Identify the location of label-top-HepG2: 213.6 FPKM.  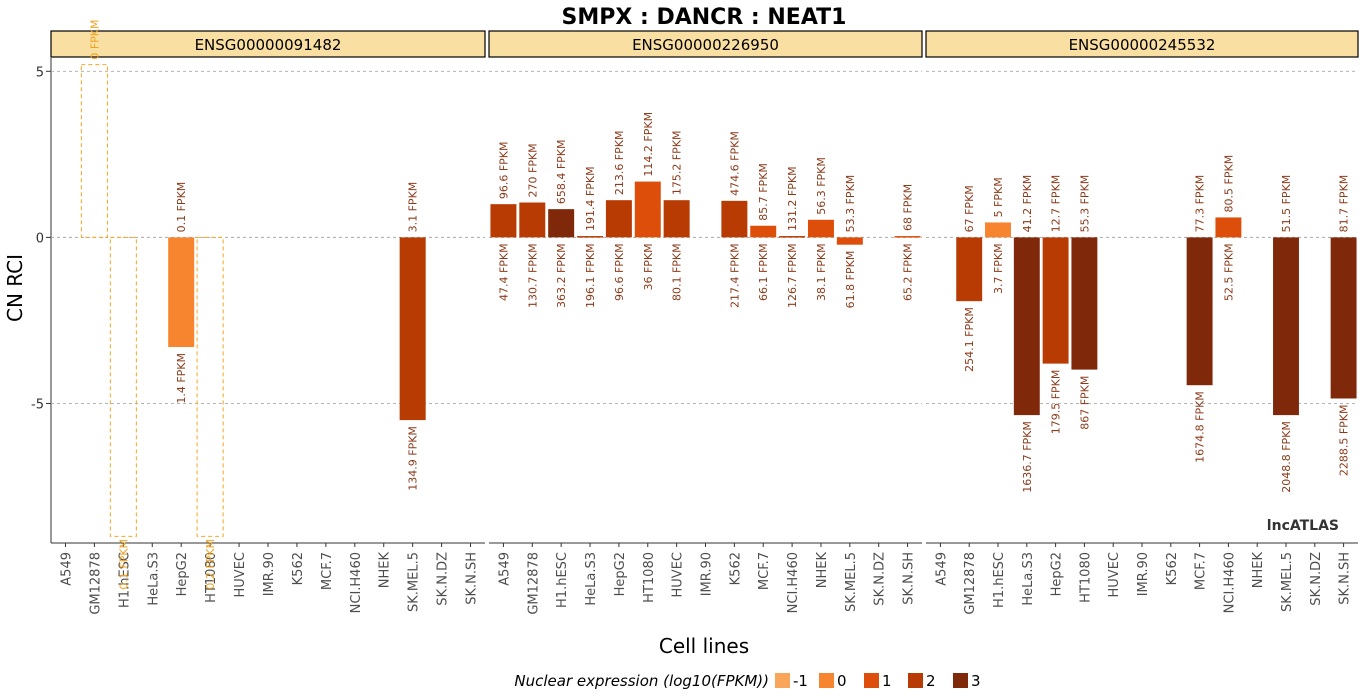
(619, 163).